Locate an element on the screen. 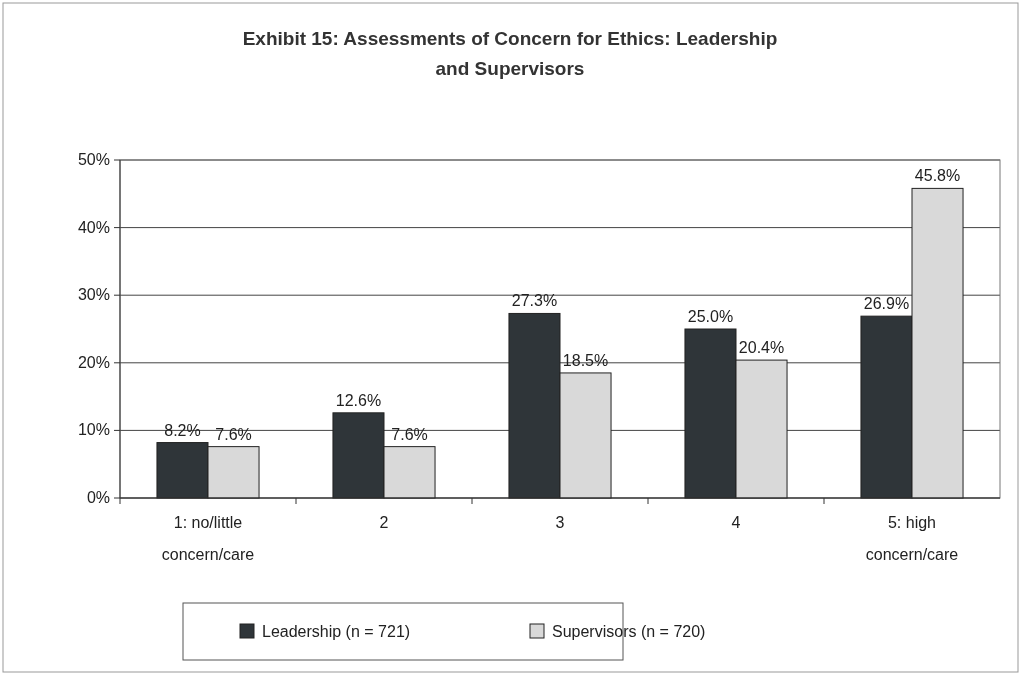 This screenshot has width=1021, height=675. x-tick-label: 4 is located at coordinates (736, 522).